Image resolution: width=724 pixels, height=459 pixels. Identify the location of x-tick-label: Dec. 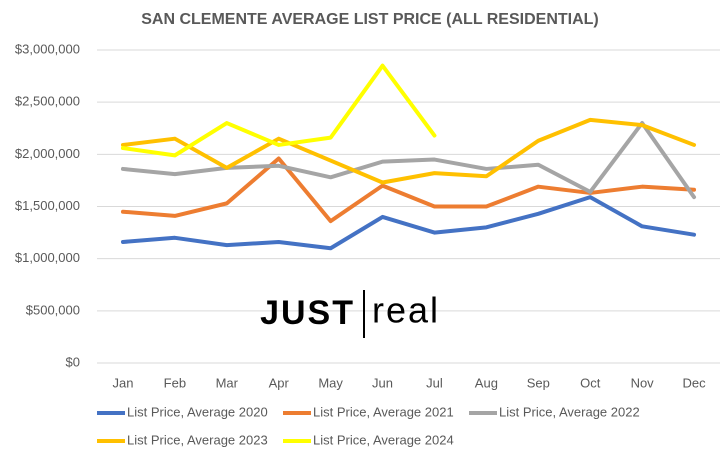
(694, 382).